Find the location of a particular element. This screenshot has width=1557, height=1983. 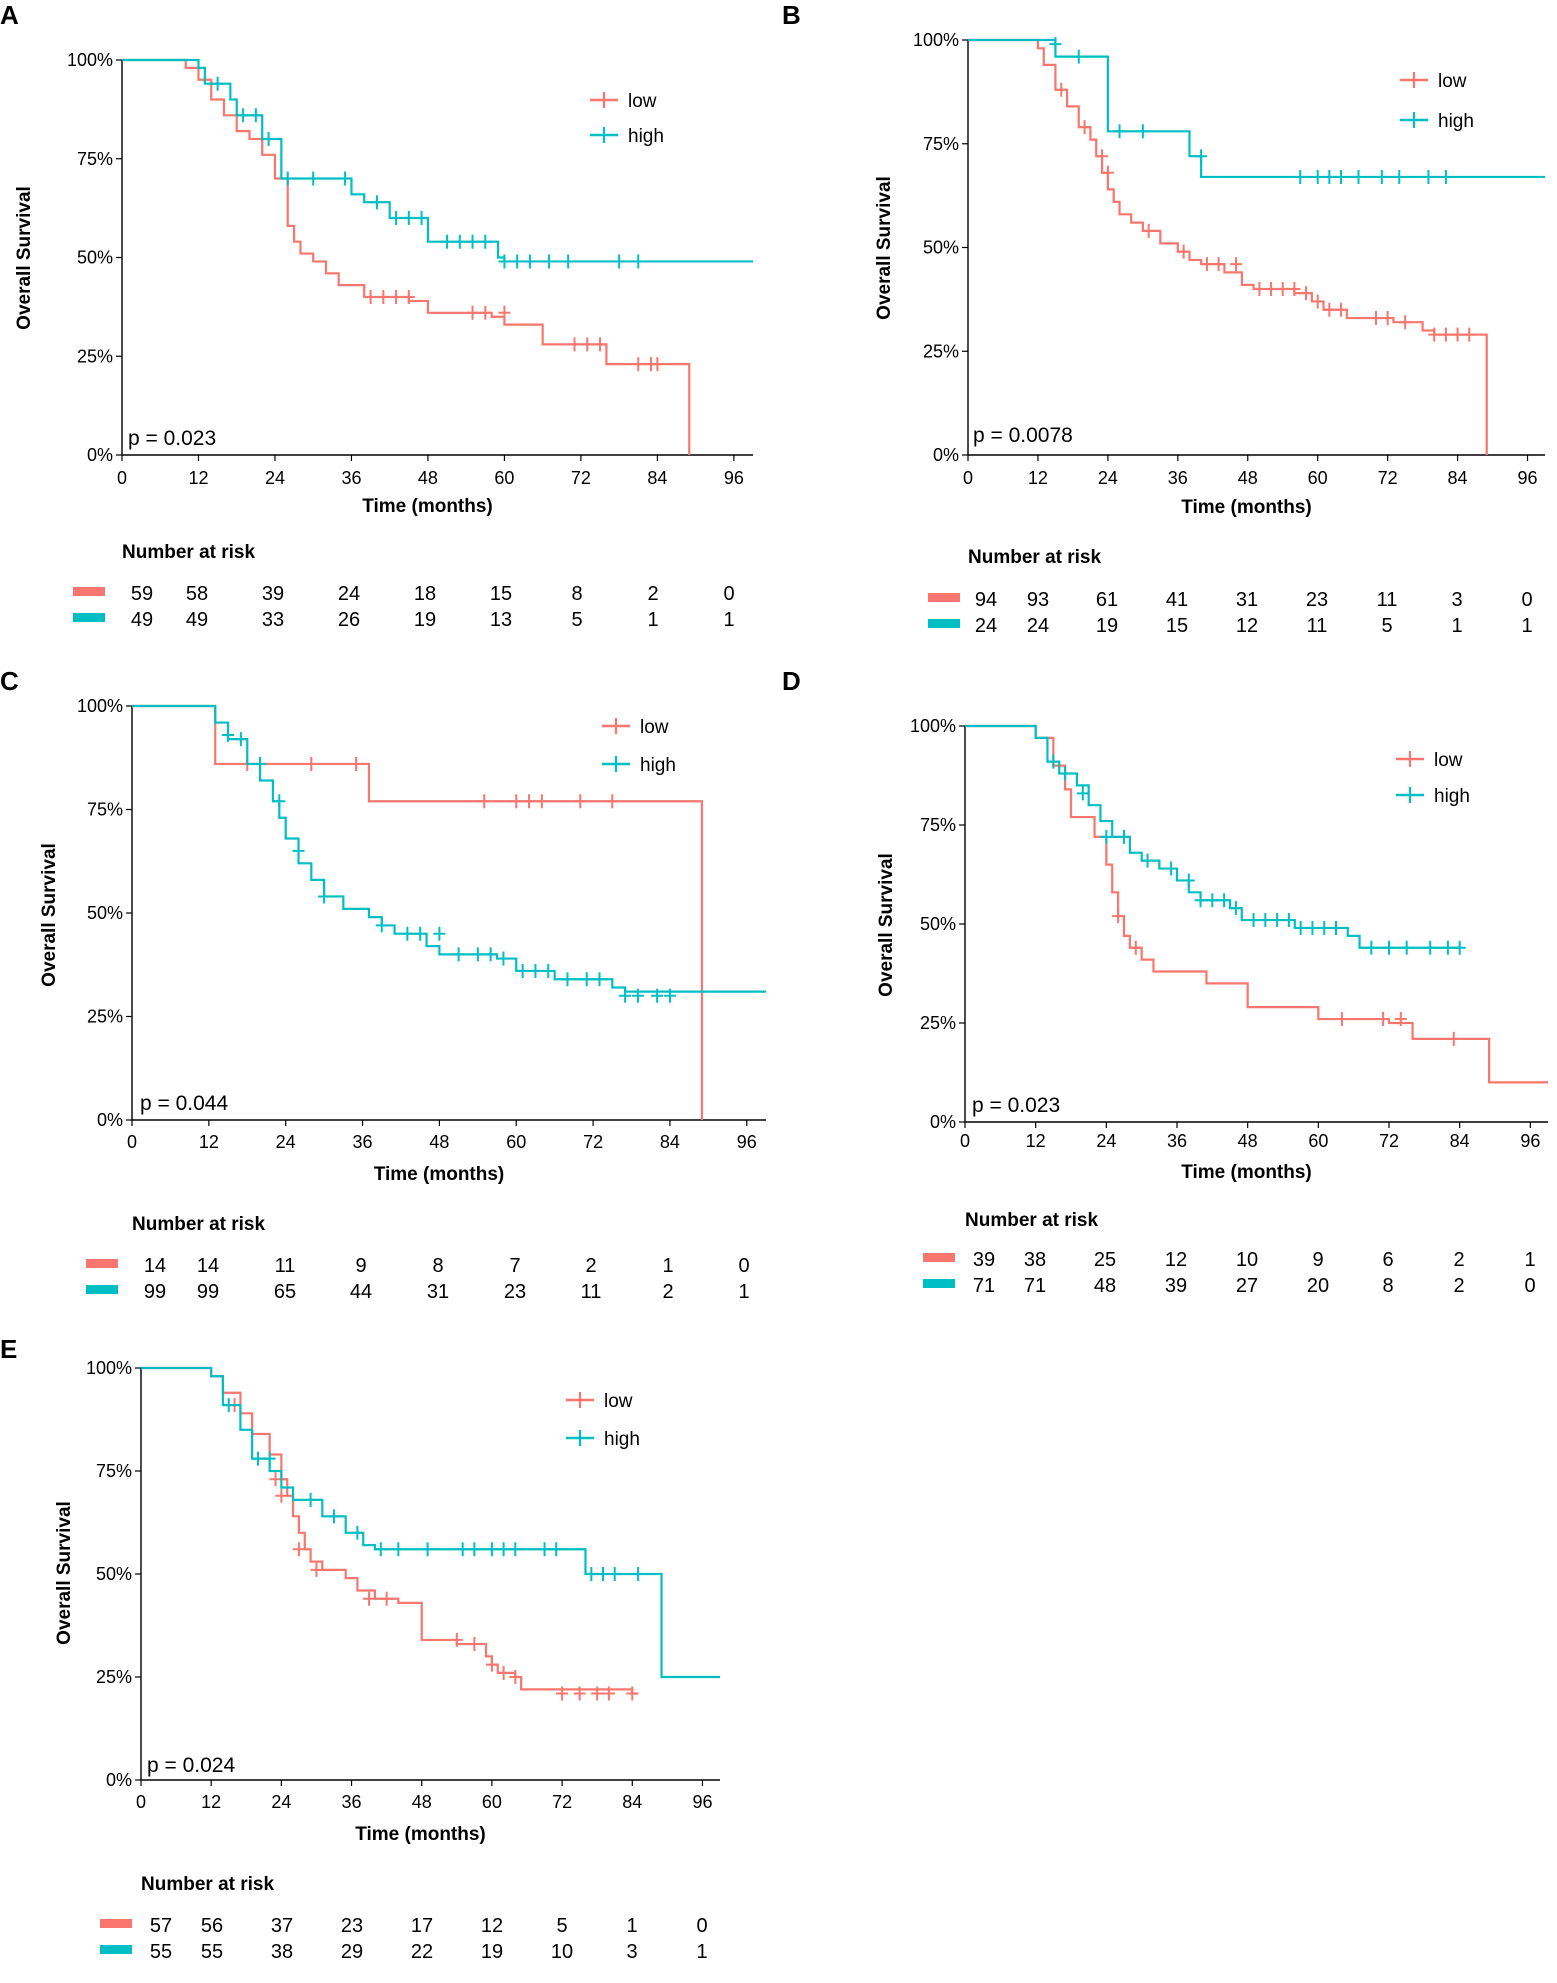

p-value-annotation: p = 0.044 is located at coordinates (184, 1103).